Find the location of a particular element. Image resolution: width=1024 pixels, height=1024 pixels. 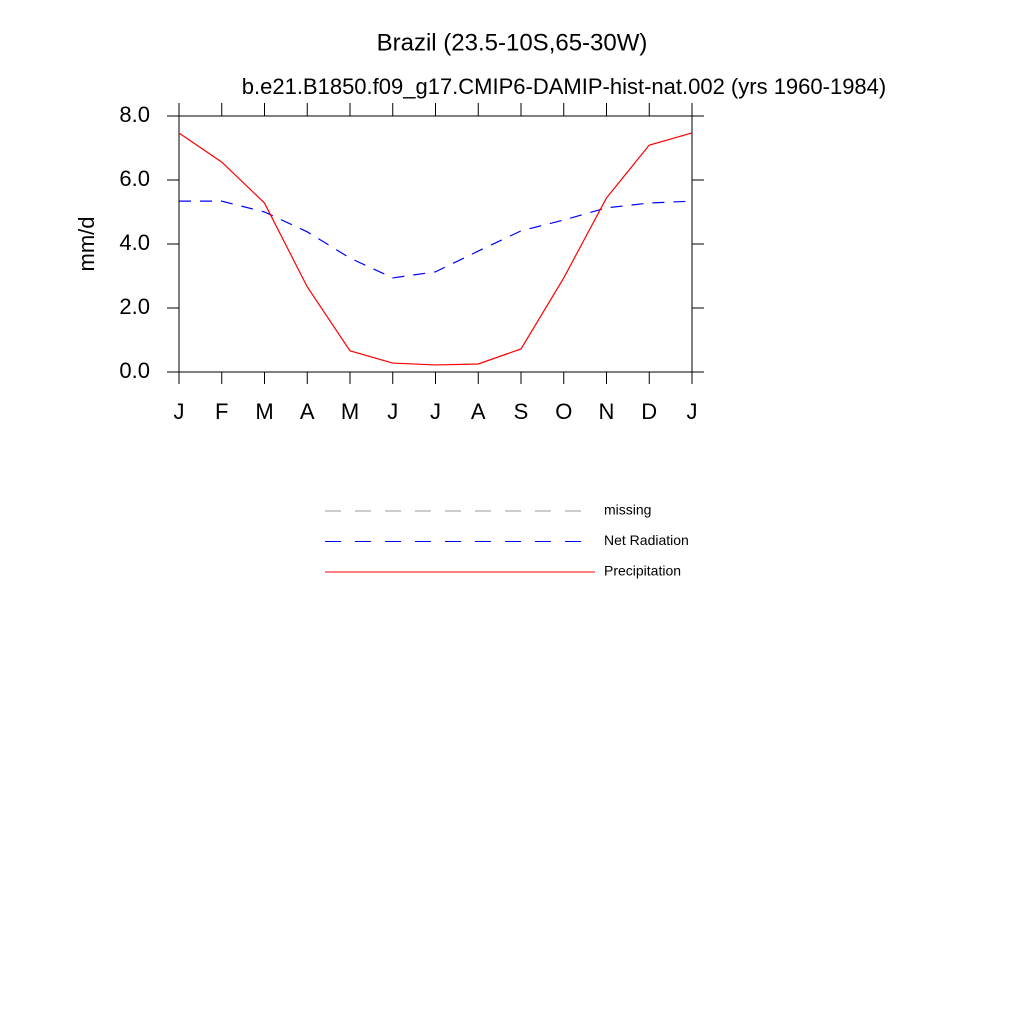

plot-frame is located at coordinates (435, 244).